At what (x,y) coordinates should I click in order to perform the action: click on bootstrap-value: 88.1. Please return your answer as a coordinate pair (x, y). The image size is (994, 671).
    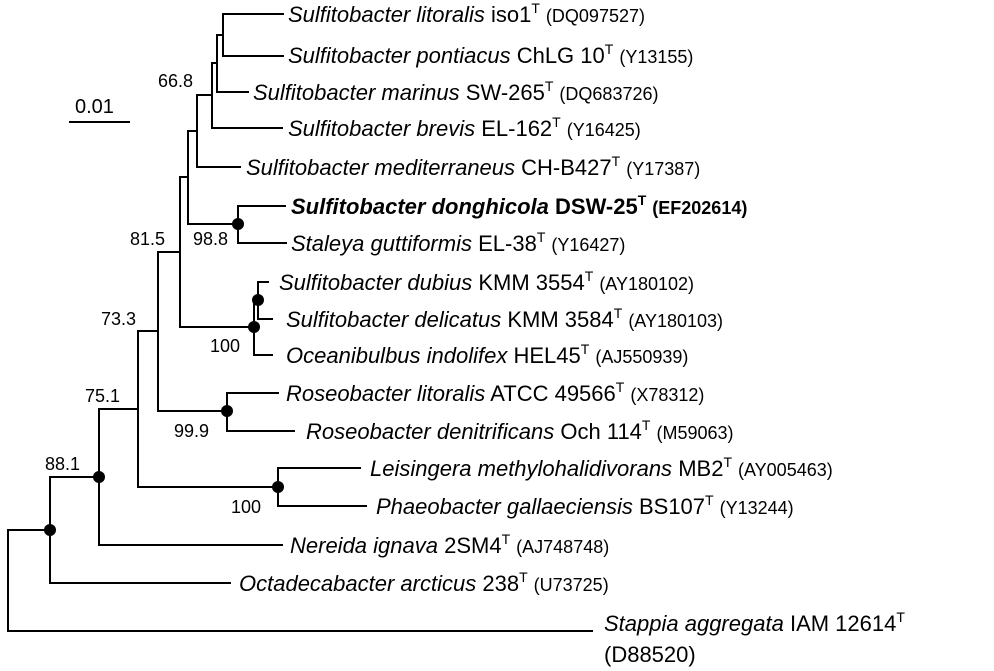
    Looking at the image, I should click on (62, 464).